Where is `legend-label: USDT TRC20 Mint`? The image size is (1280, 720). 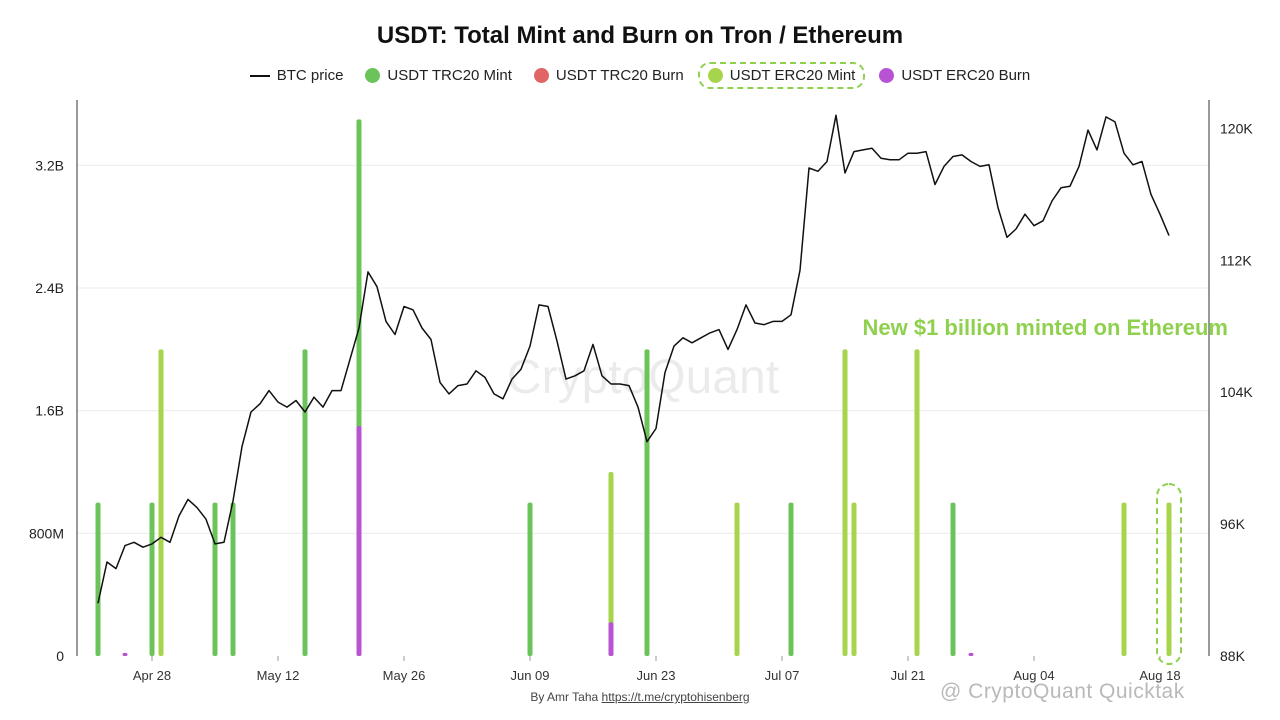 legend-label: USDT TRC20 Mint is located at coordinates (449, 75).